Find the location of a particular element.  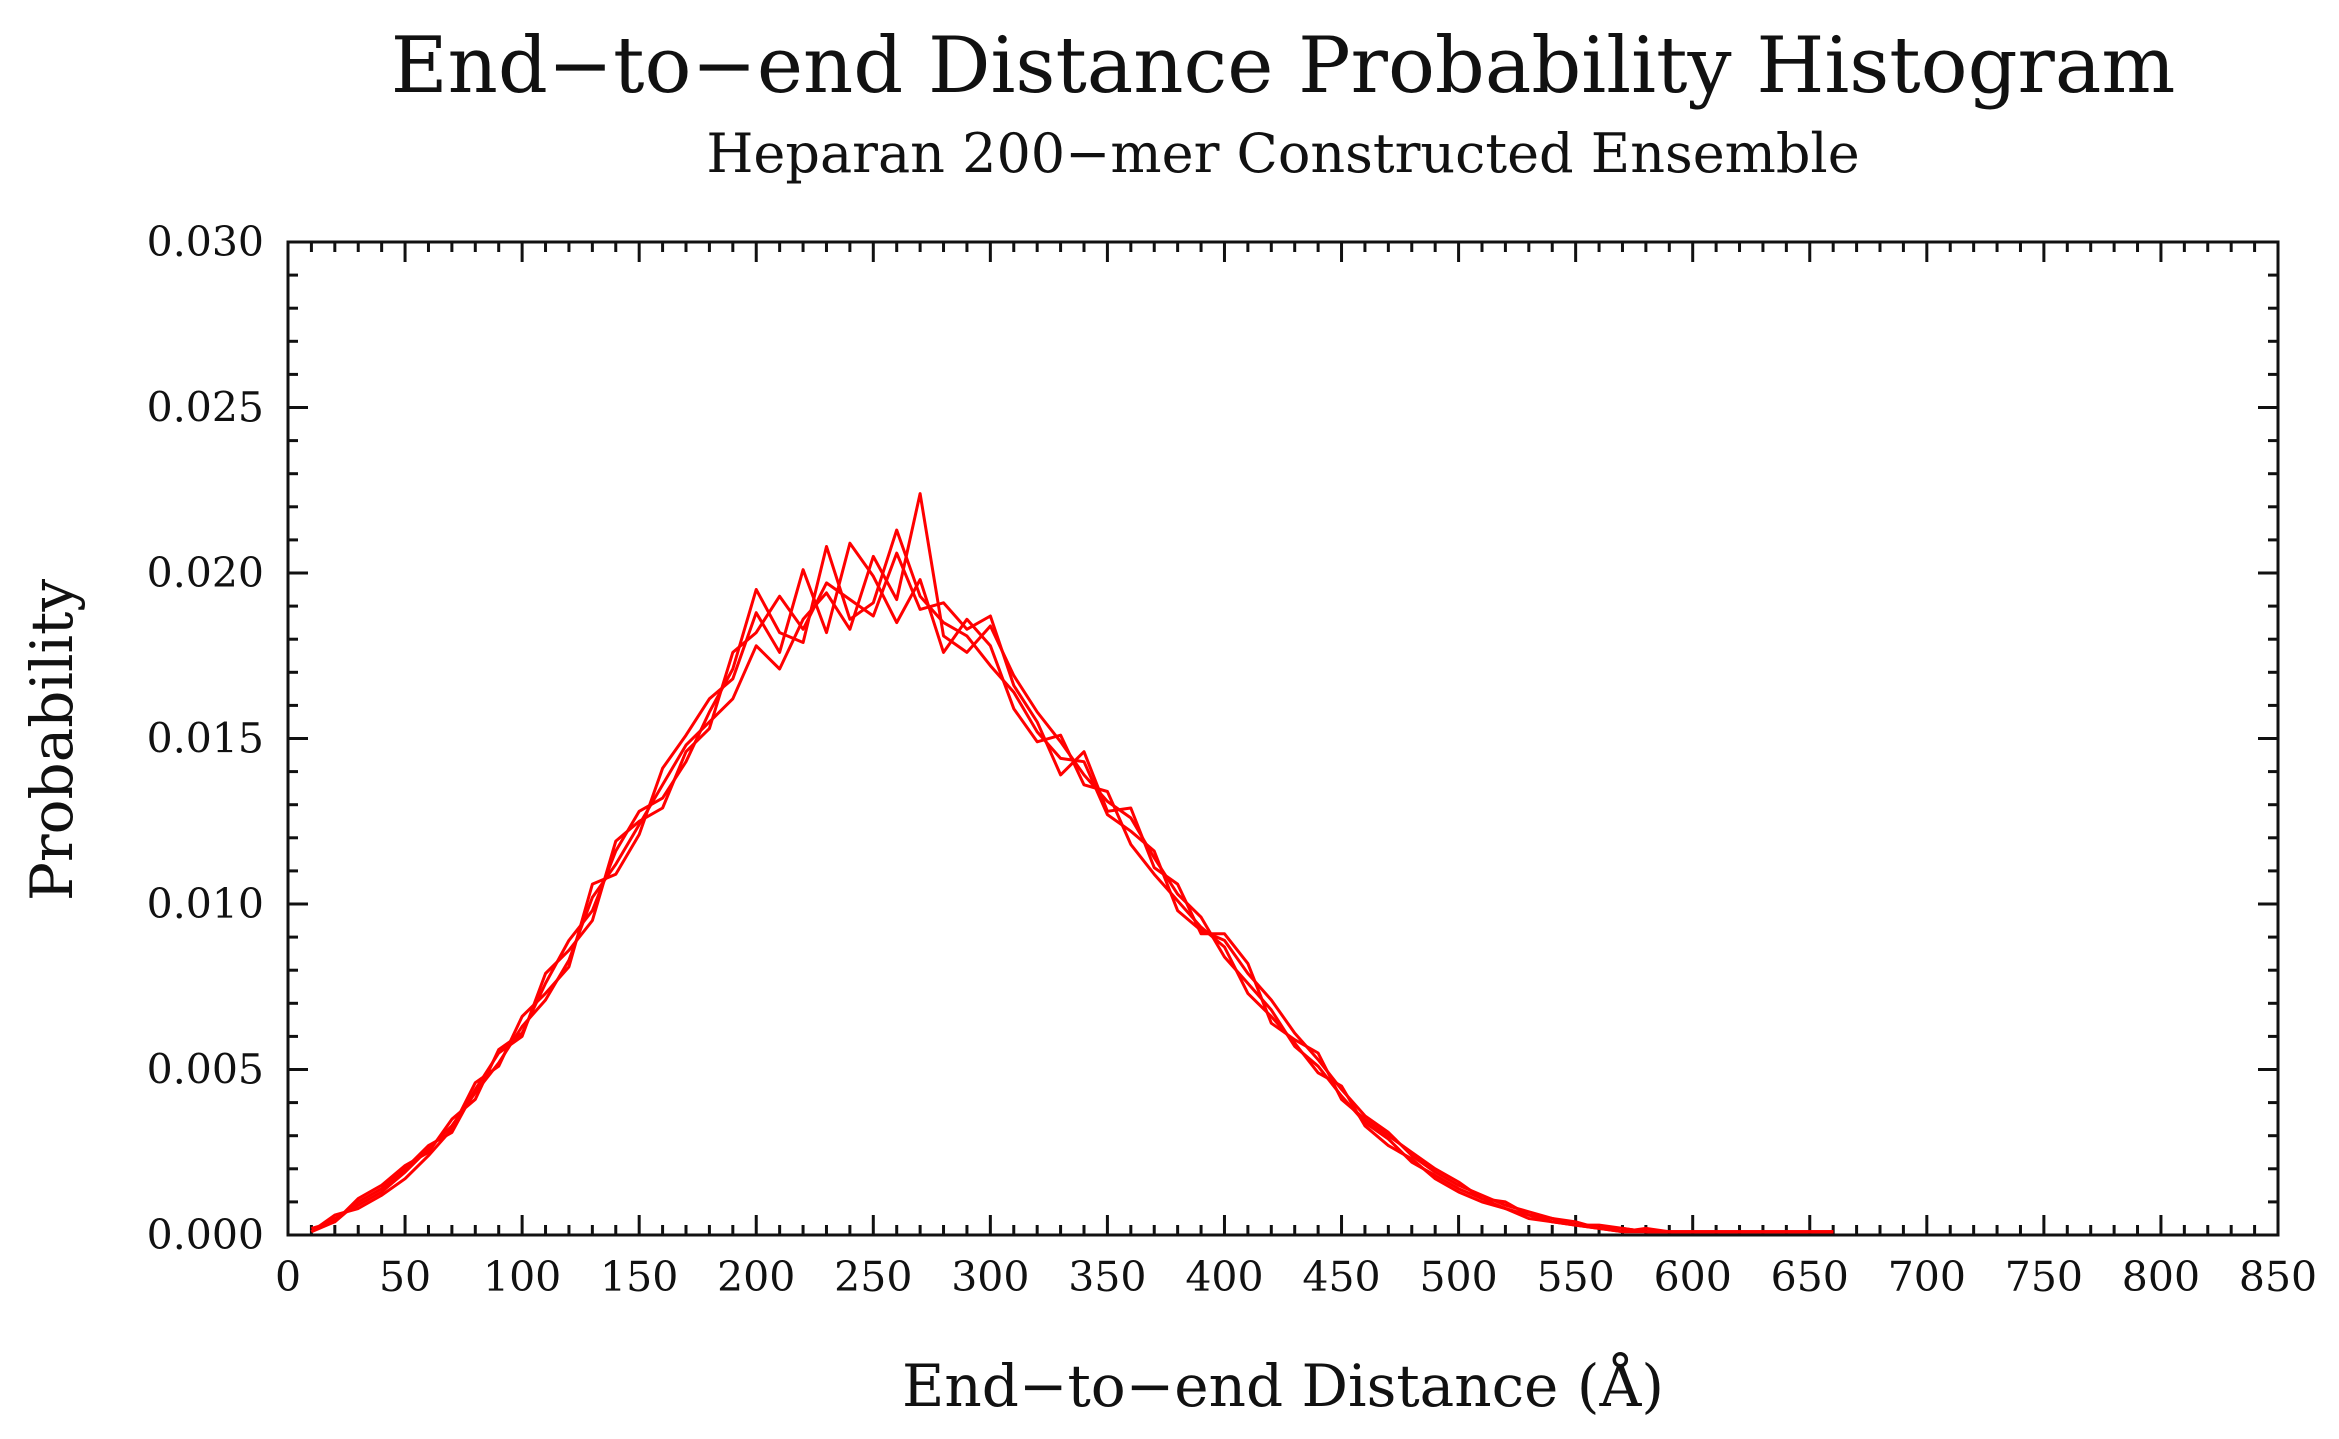

y-tick-label: 0.005 is located at coordinates (205, 1070).